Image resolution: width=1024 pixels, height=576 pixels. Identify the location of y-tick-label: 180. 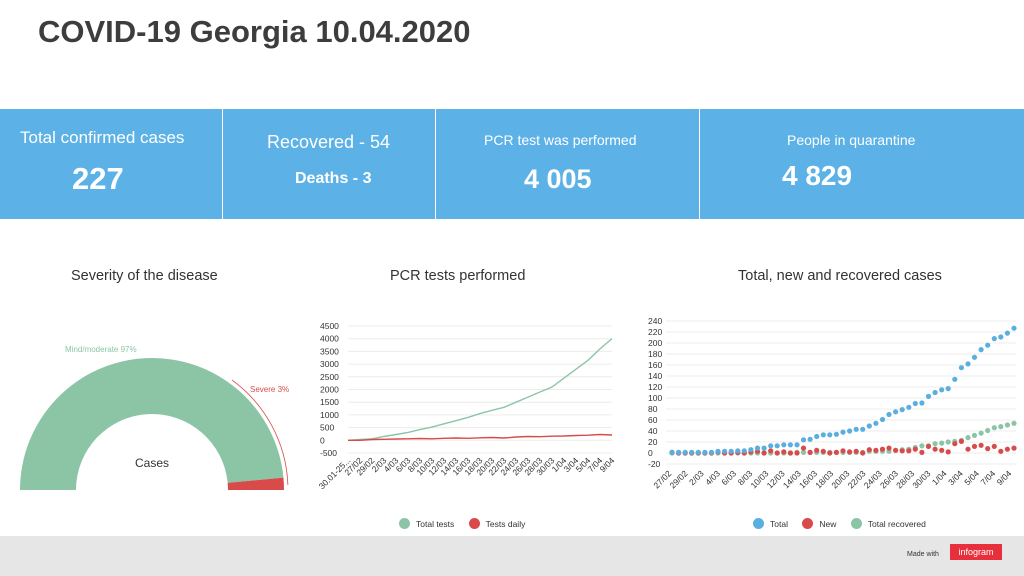
(655, 354).